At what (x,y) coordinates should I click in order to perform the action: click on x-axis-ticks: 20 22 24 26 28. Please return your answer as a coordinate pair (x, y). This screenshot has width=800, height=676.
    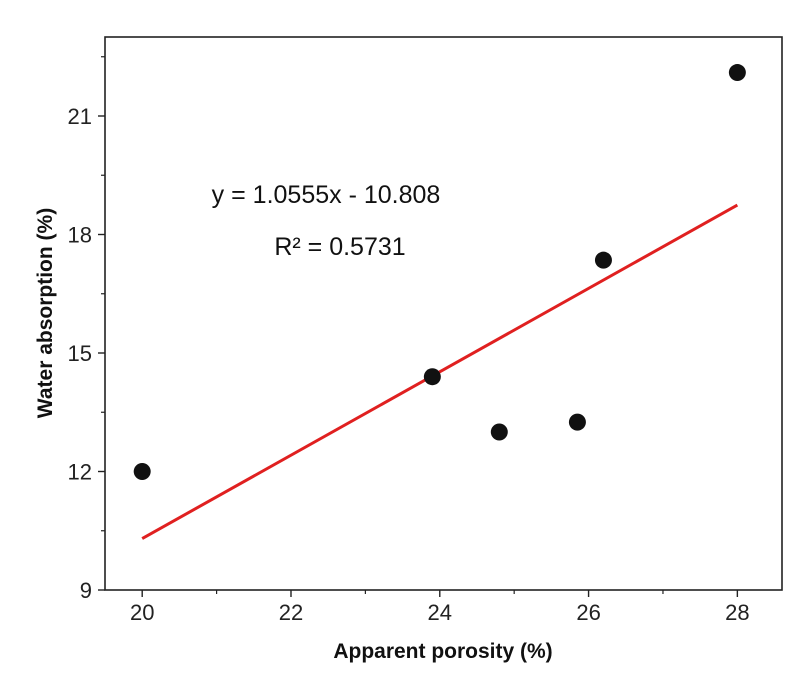
    Looking at the image, I should click on (440, 607).